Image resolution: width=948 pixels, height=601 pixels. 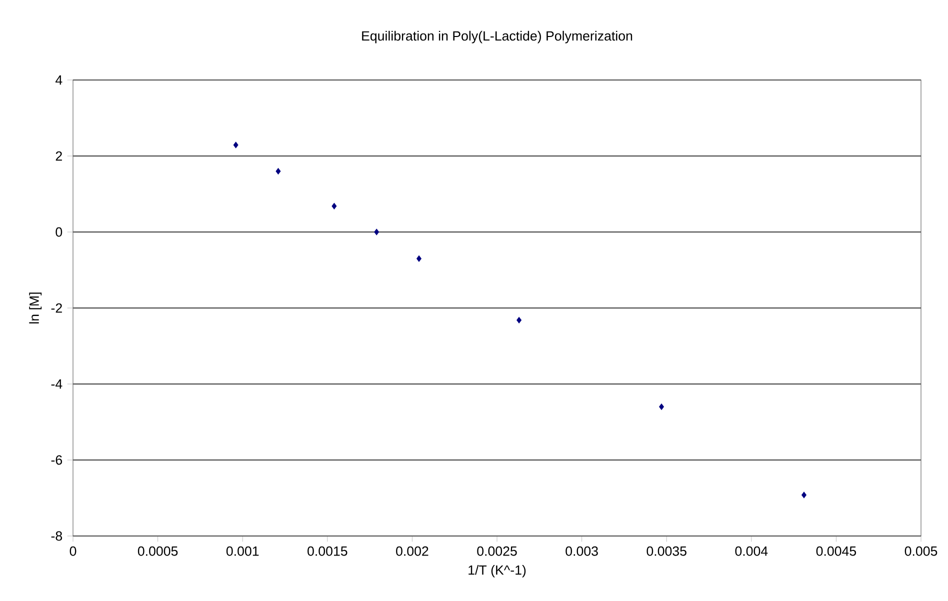 What do you see at coordinates (73, 551) in the screenshot?
I see `x-tick-label: 0` at bounding box center [73, 551].